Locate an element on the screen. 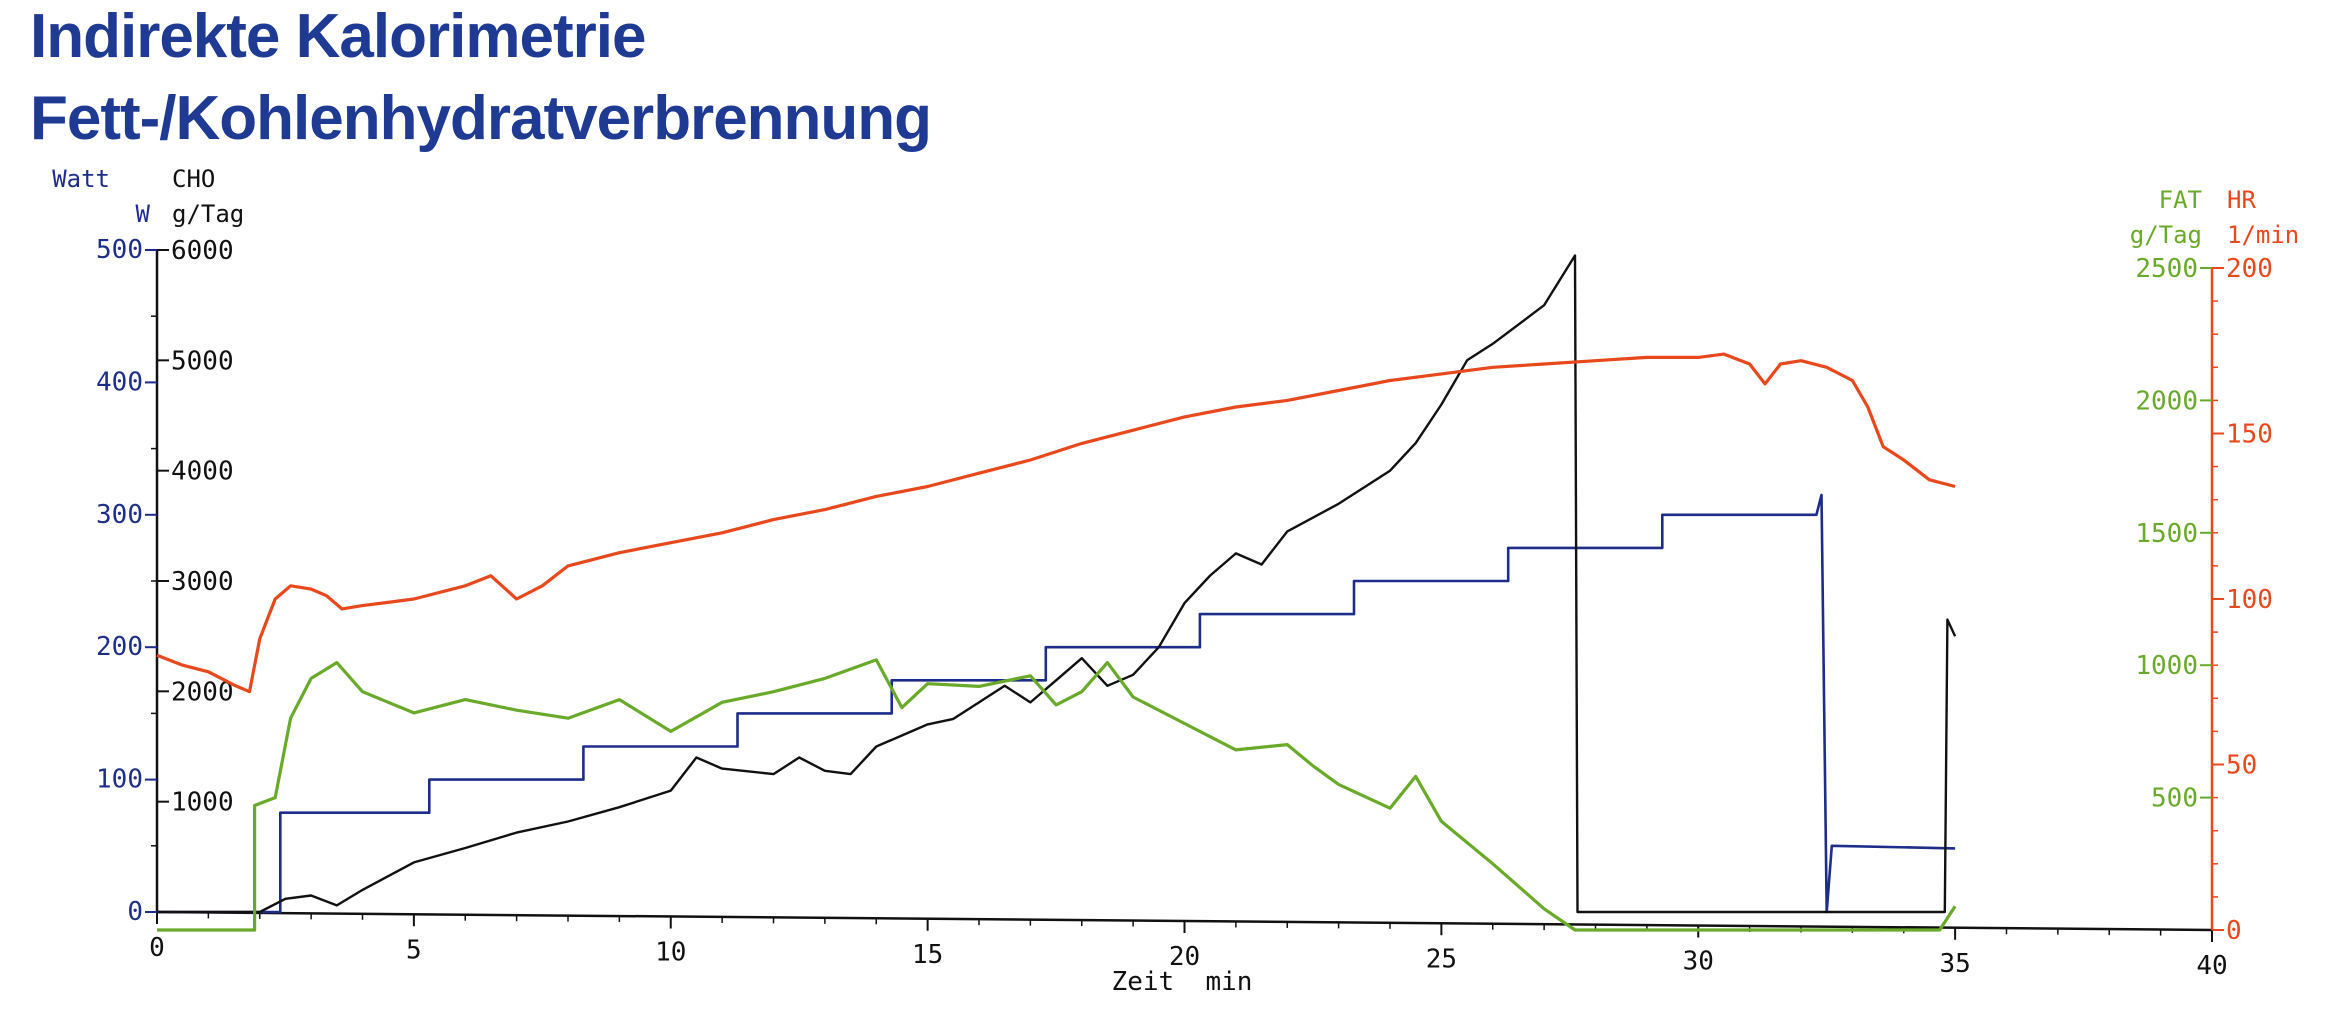 This screenshot has height=1026, width=2342. cho-axis-label: CHO is located at coordinates (193, 179).